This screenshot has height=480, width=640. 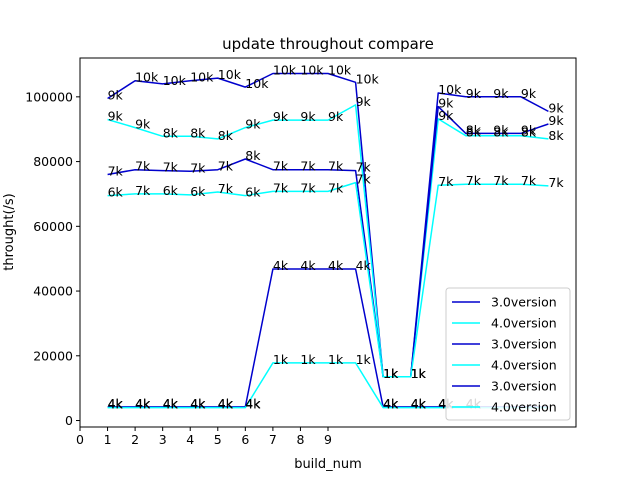 What do you see at coordinates (9, 231) in the screenshot?
I see `y-axis-label: throught(/s)` at bounding box center [9, 231].